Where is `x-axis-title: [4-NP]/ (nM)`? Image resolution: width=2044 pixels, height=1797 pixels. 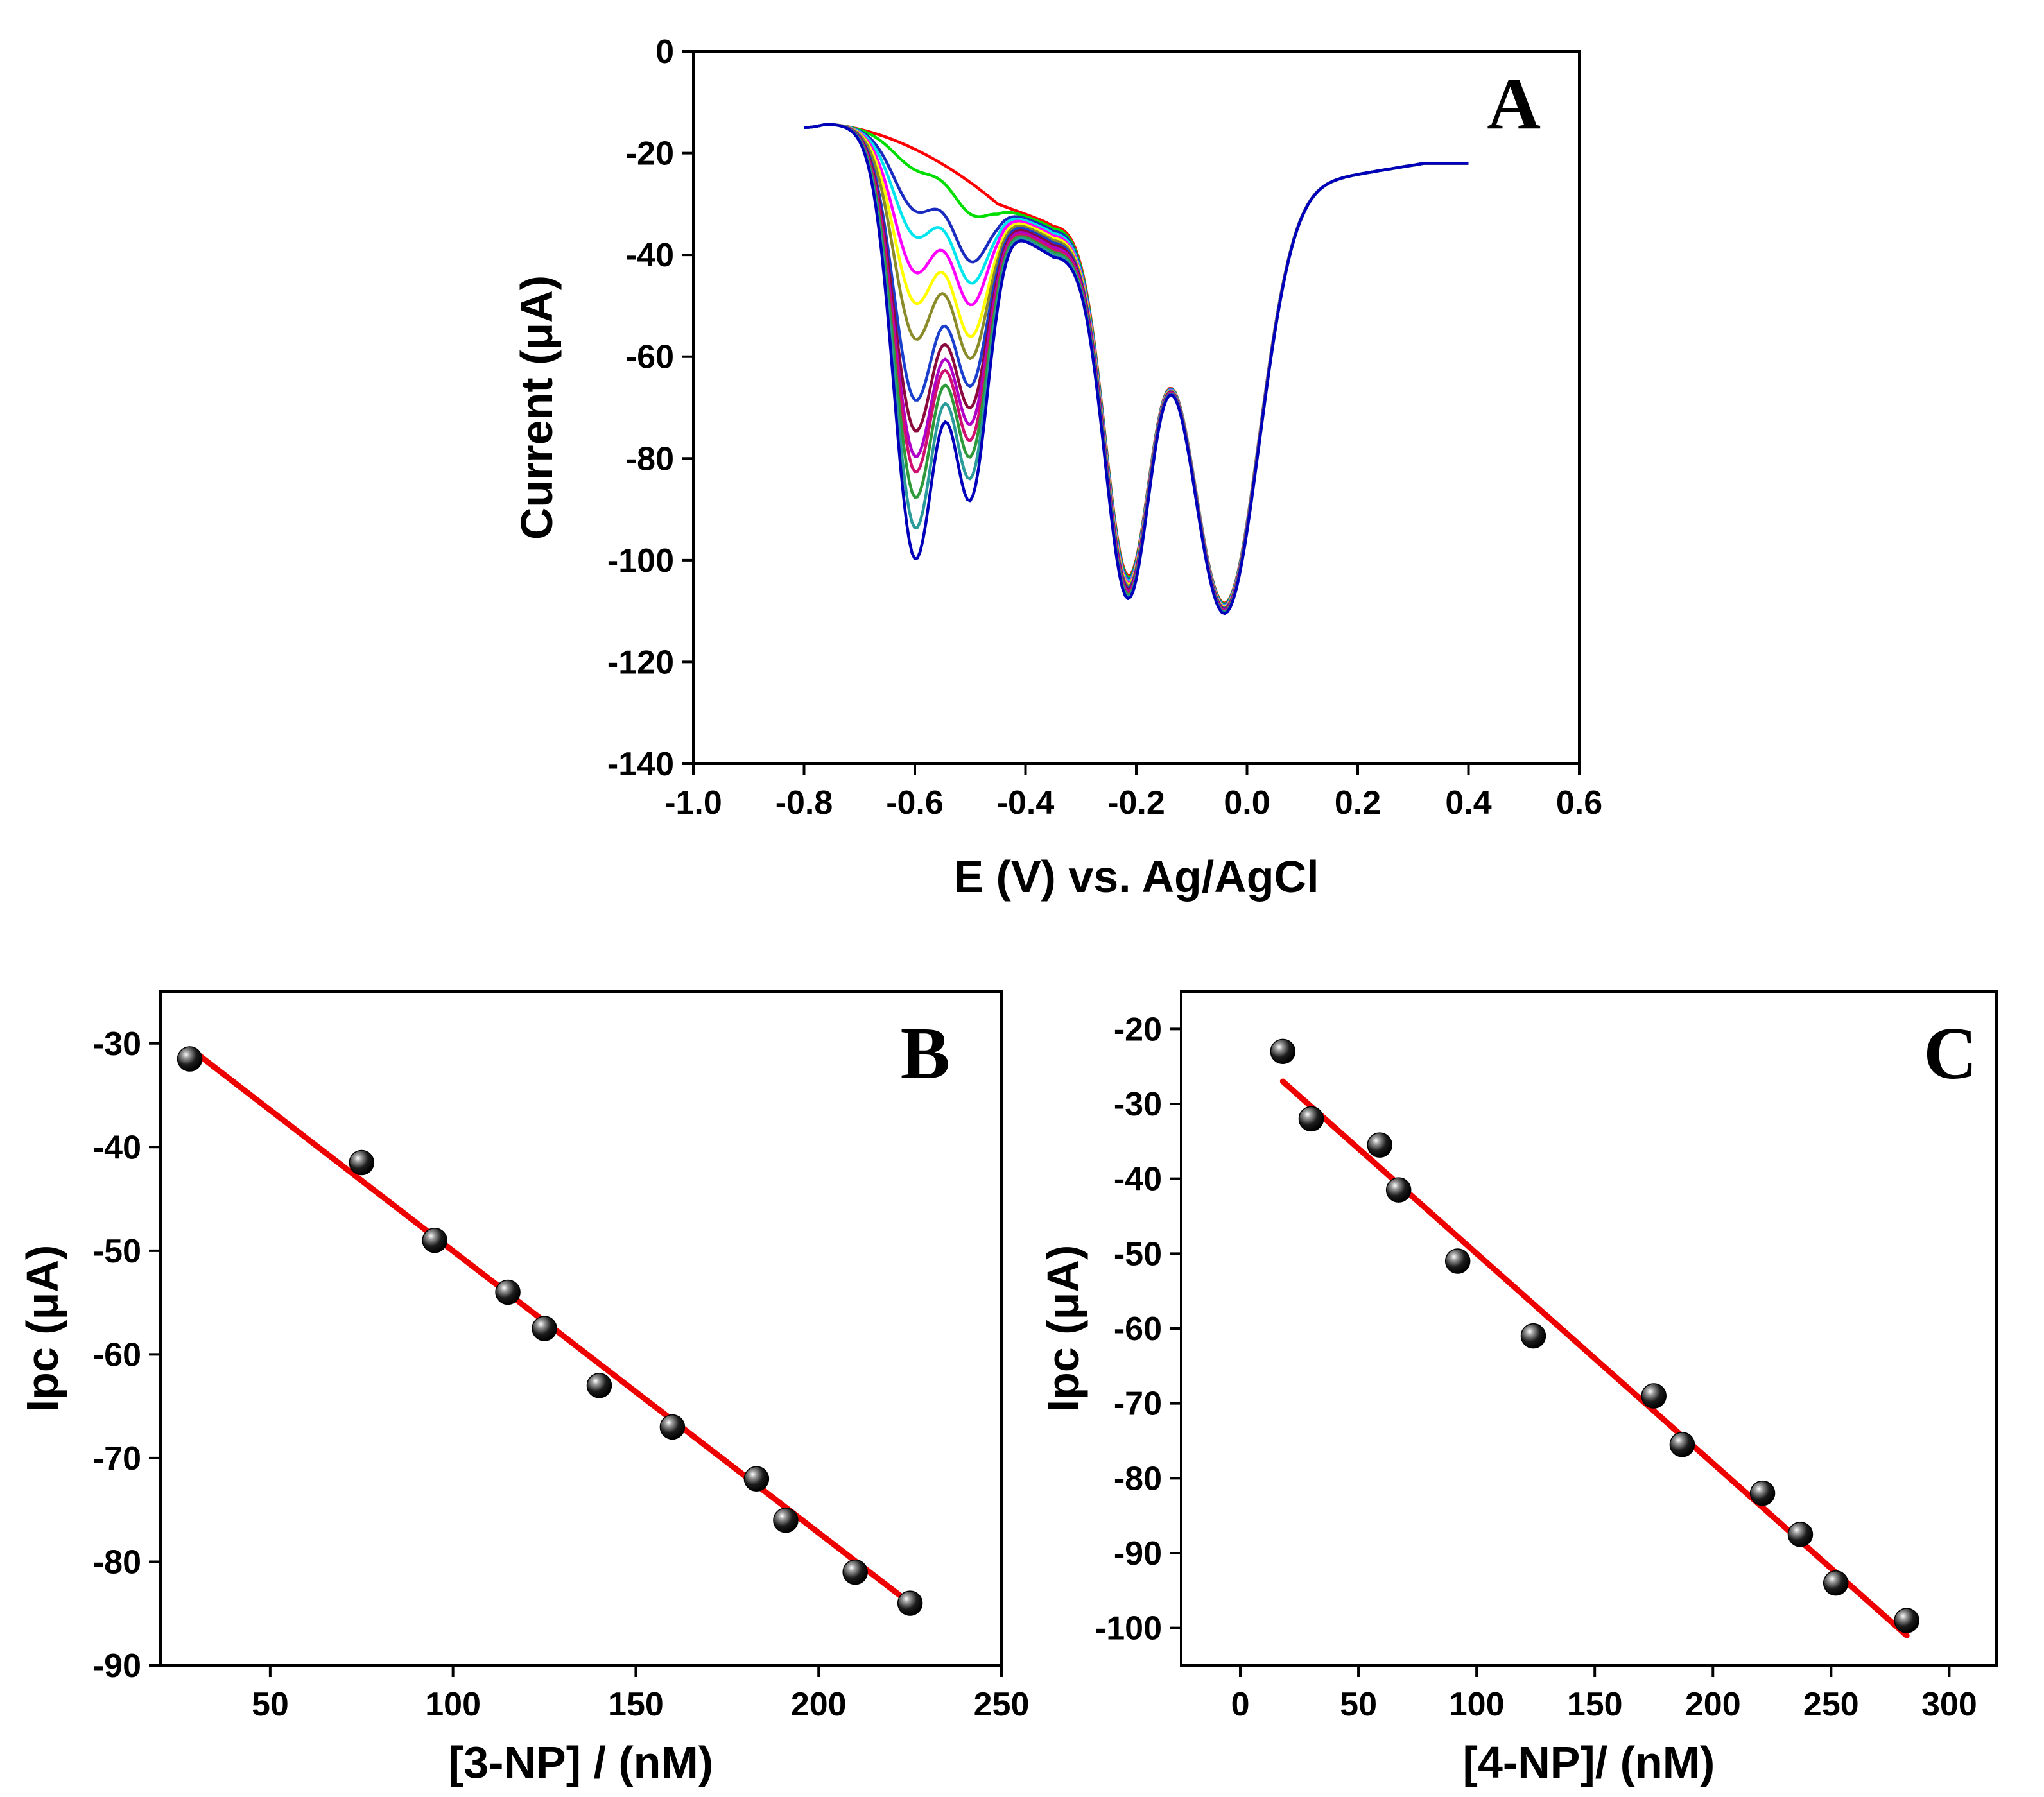 x-axis-title: [4-NP]/ (nM) is located at coordinates (1589, 1762).